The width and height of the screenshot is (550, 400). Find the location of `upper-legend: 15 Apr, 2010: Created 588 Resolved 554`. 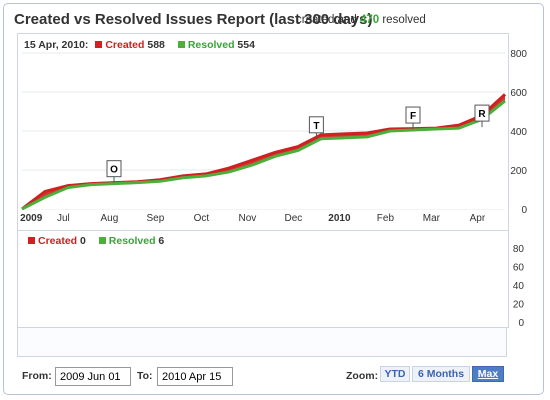

upper-legend: 15 Apr, 2010: Created 588 Resolved 554 is located at coordinates (139, 45).